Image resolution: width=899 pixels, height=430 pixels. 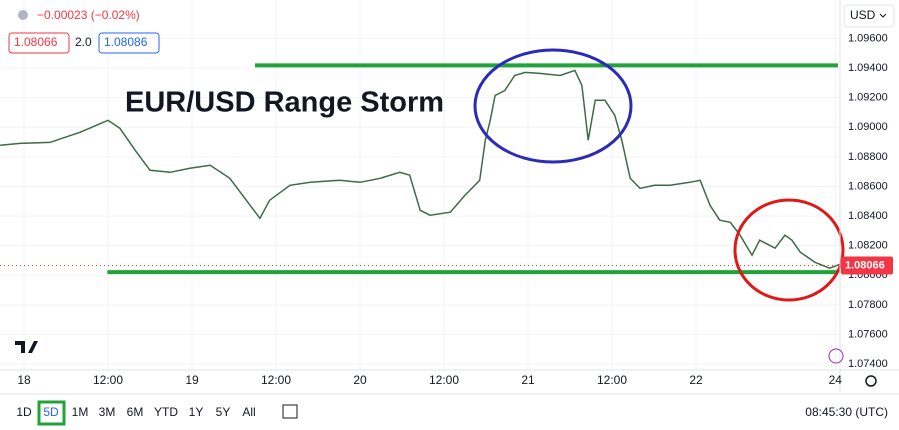 What do you see at coordinates (528, 380) in the screenshot?
I see `x-tick-label: 21` at bounding box center [528, 380].